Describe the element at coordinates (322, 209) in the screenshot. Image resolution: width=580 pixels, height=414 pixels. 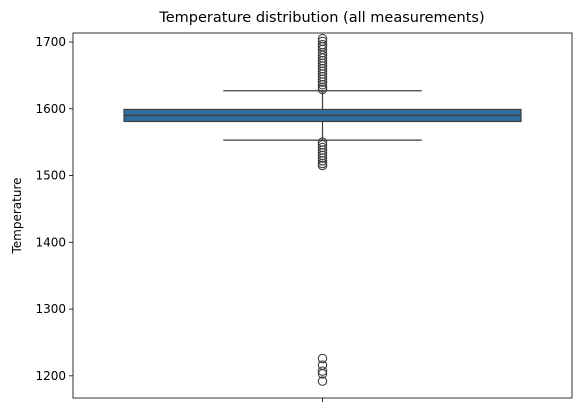
I see `outlier-layer` at that location.